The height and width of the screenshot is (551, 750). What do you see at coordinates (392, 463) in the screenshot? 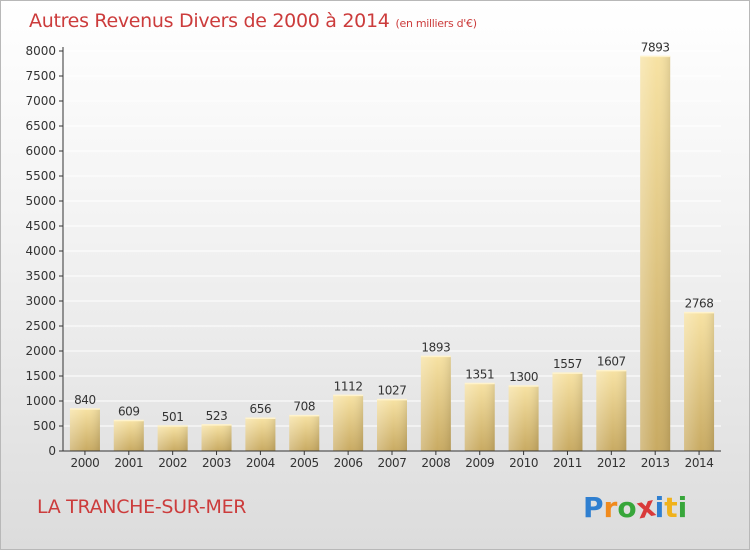
I see `x-tick-label: 2007` at bounding box center [392, 463].